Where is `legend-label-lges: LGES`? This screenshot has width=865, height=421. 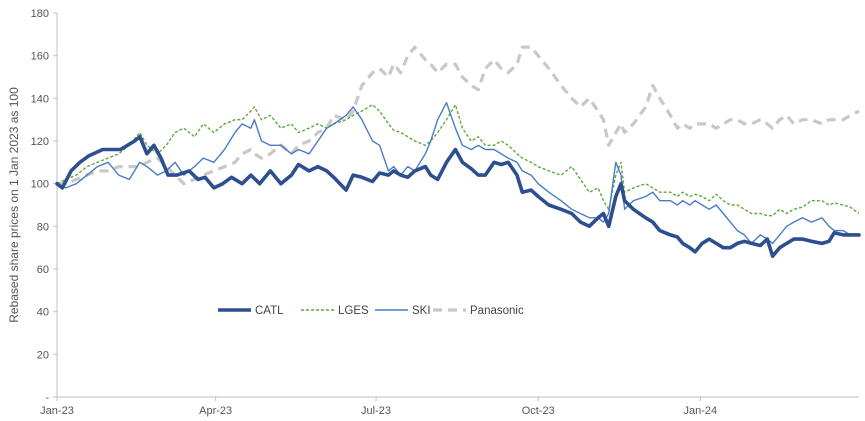
legend-label-lges: LGES is located at coordinates (353, 311).